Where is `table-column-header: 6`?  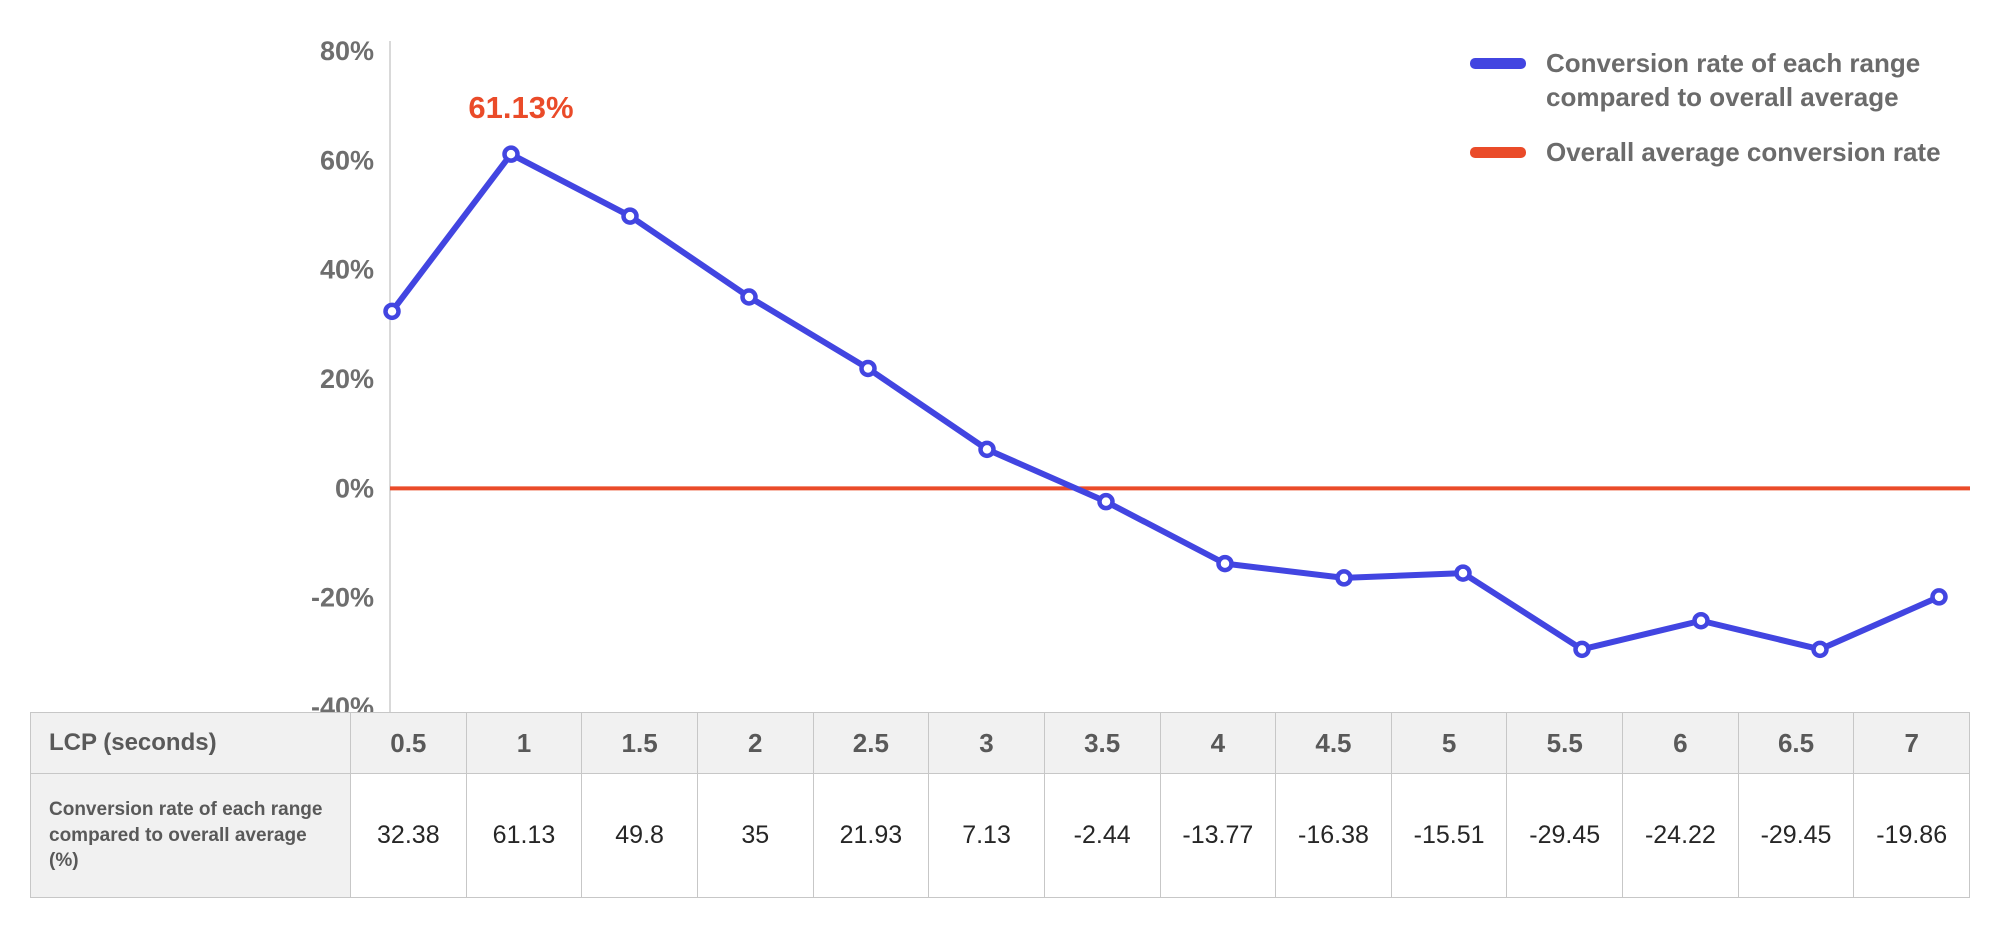 table-column-header: 6 is located at coordinates (1681, 743).